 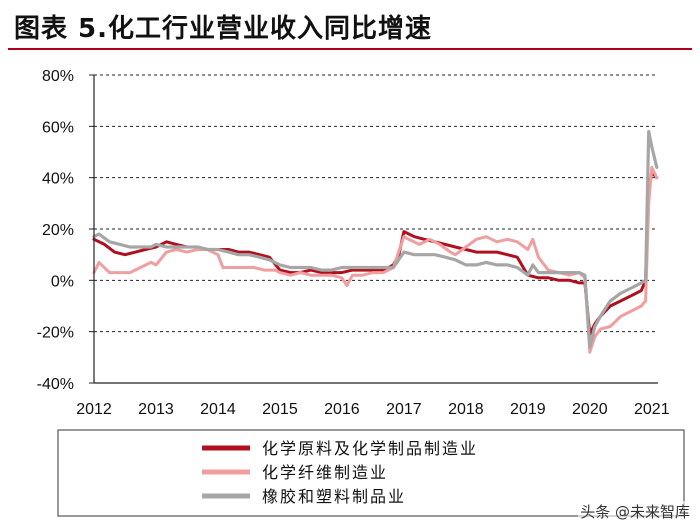 I want to click on x-tick-label: 2017, so click(x=404, y=409).